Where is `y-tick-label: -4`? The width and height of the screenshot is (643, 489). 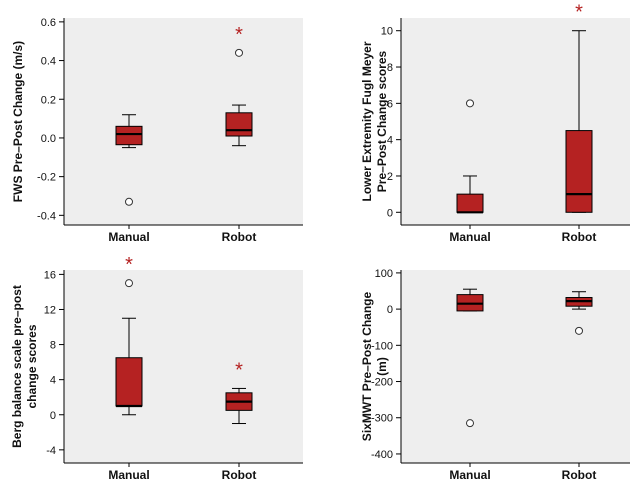 y-tick-label: -4 is located at coordinates (51, 451).